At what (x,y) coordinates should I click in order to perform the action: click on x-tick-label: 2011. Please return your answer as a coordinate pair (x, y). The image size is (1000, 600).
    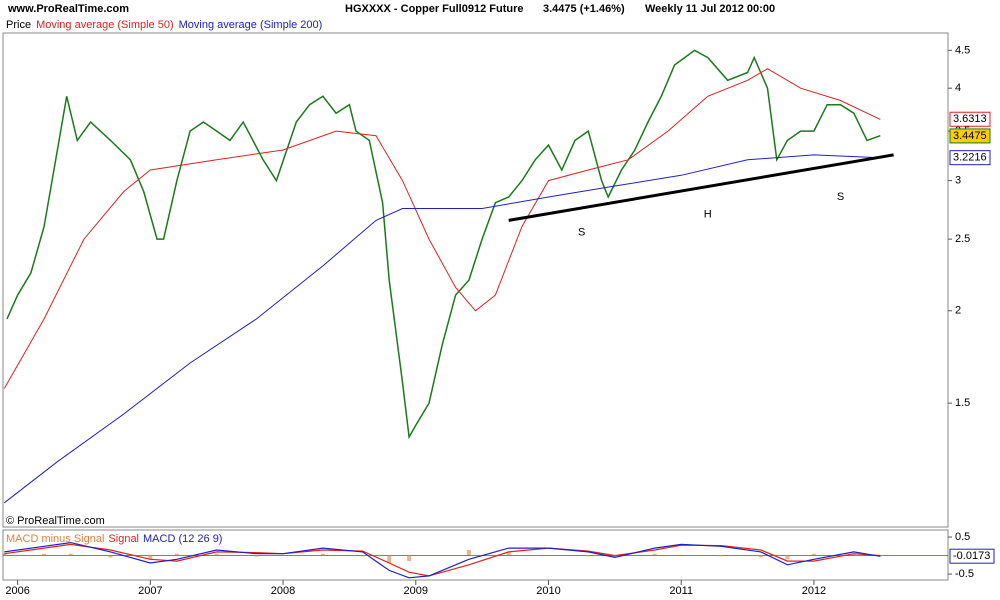
    Looking at the image, I should click on (681, 591).